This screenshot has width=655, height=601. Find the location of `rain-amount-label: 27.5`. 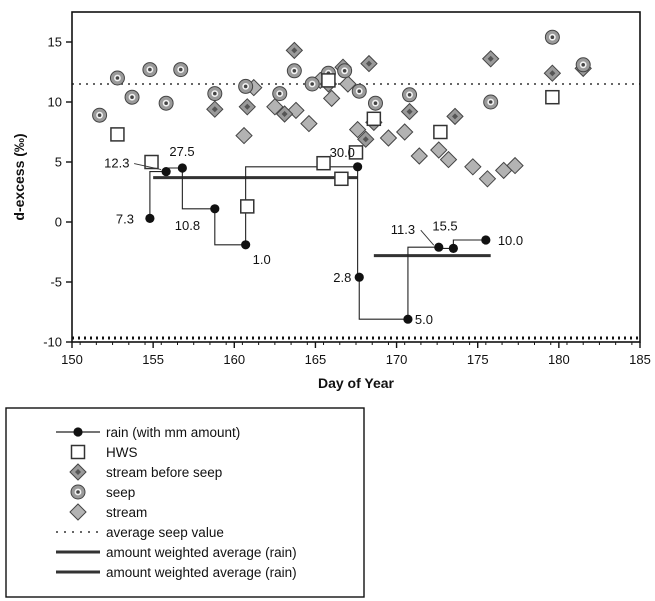

rain-amount-label: 27.5 is located at coordinates (181, 151).